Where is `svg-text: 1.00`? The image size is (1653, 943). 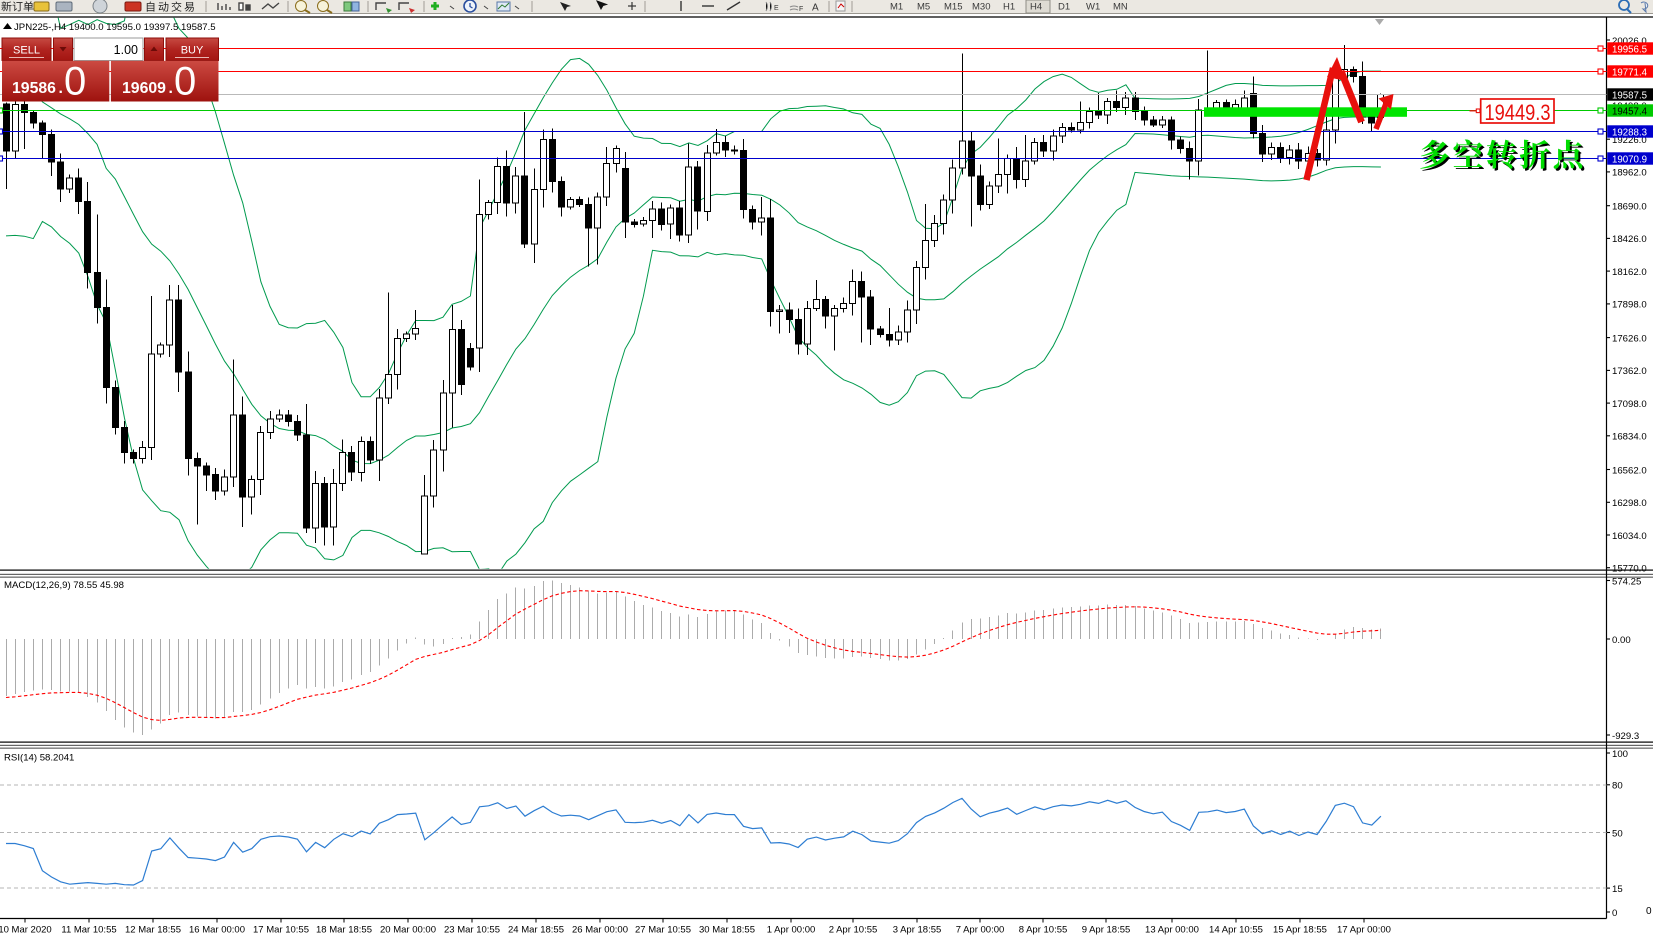 svg-text: 1.00 is located at coordinates (126, 50).